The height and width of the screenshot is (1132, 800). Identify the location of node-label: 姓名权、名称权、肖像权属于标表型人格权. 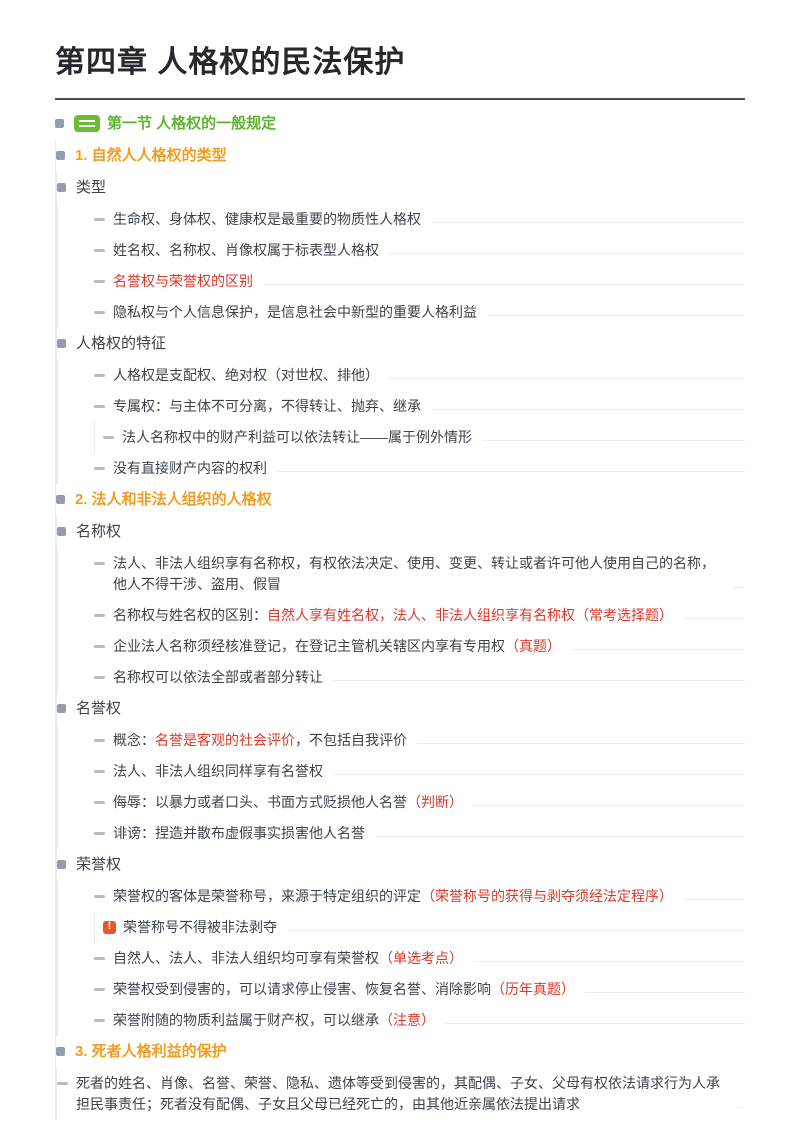
(246, 250).